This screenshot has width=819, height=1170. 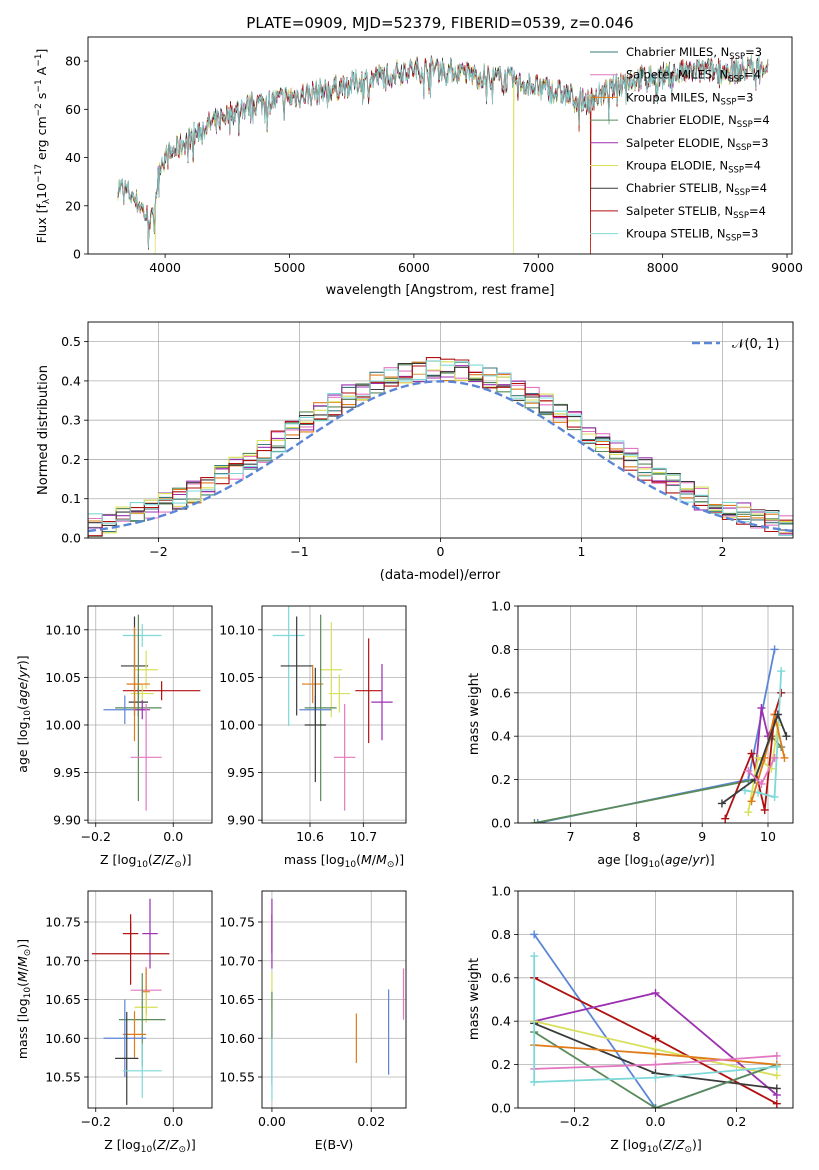 What do you see at coordinates (768, 836) in the screenshot?
I see `x-tick-label: 10` at bounding box center [768, 836].